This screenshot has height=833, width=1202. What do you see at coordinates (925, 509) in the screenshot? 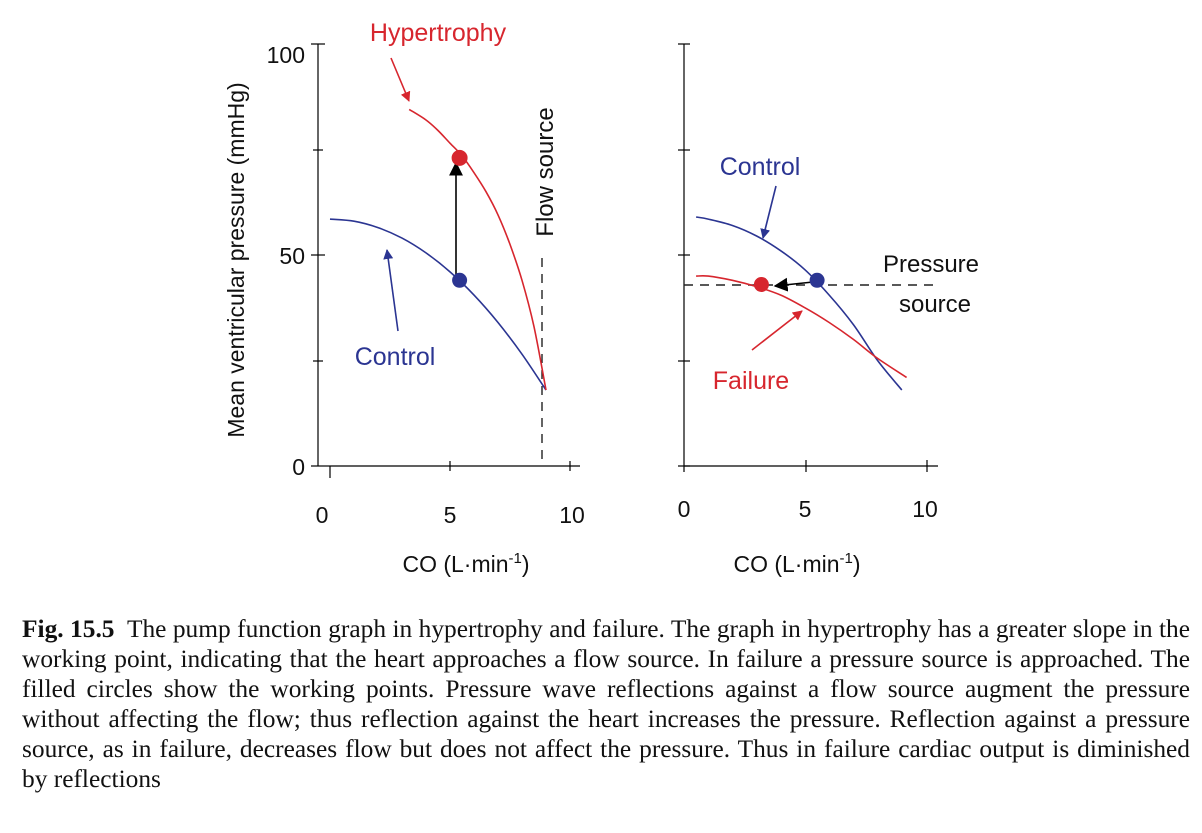
I see `right-x-tick-label: 10` at bounding box center [925, 509].